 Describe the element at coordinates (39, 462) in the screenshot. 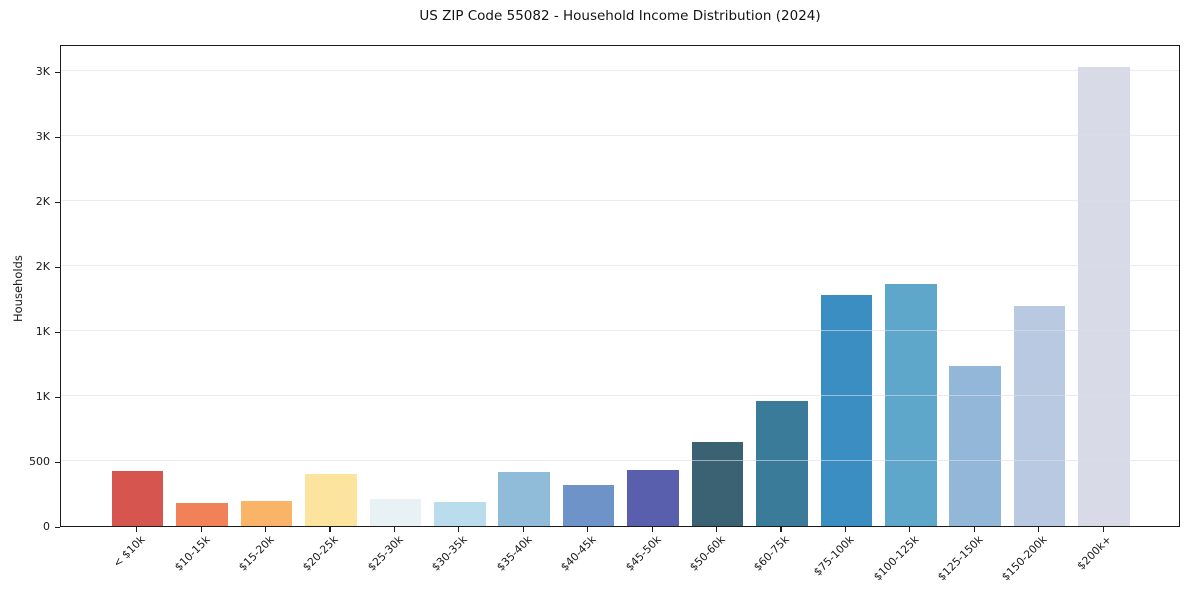

I see `y-tick-label: 500` at that location.